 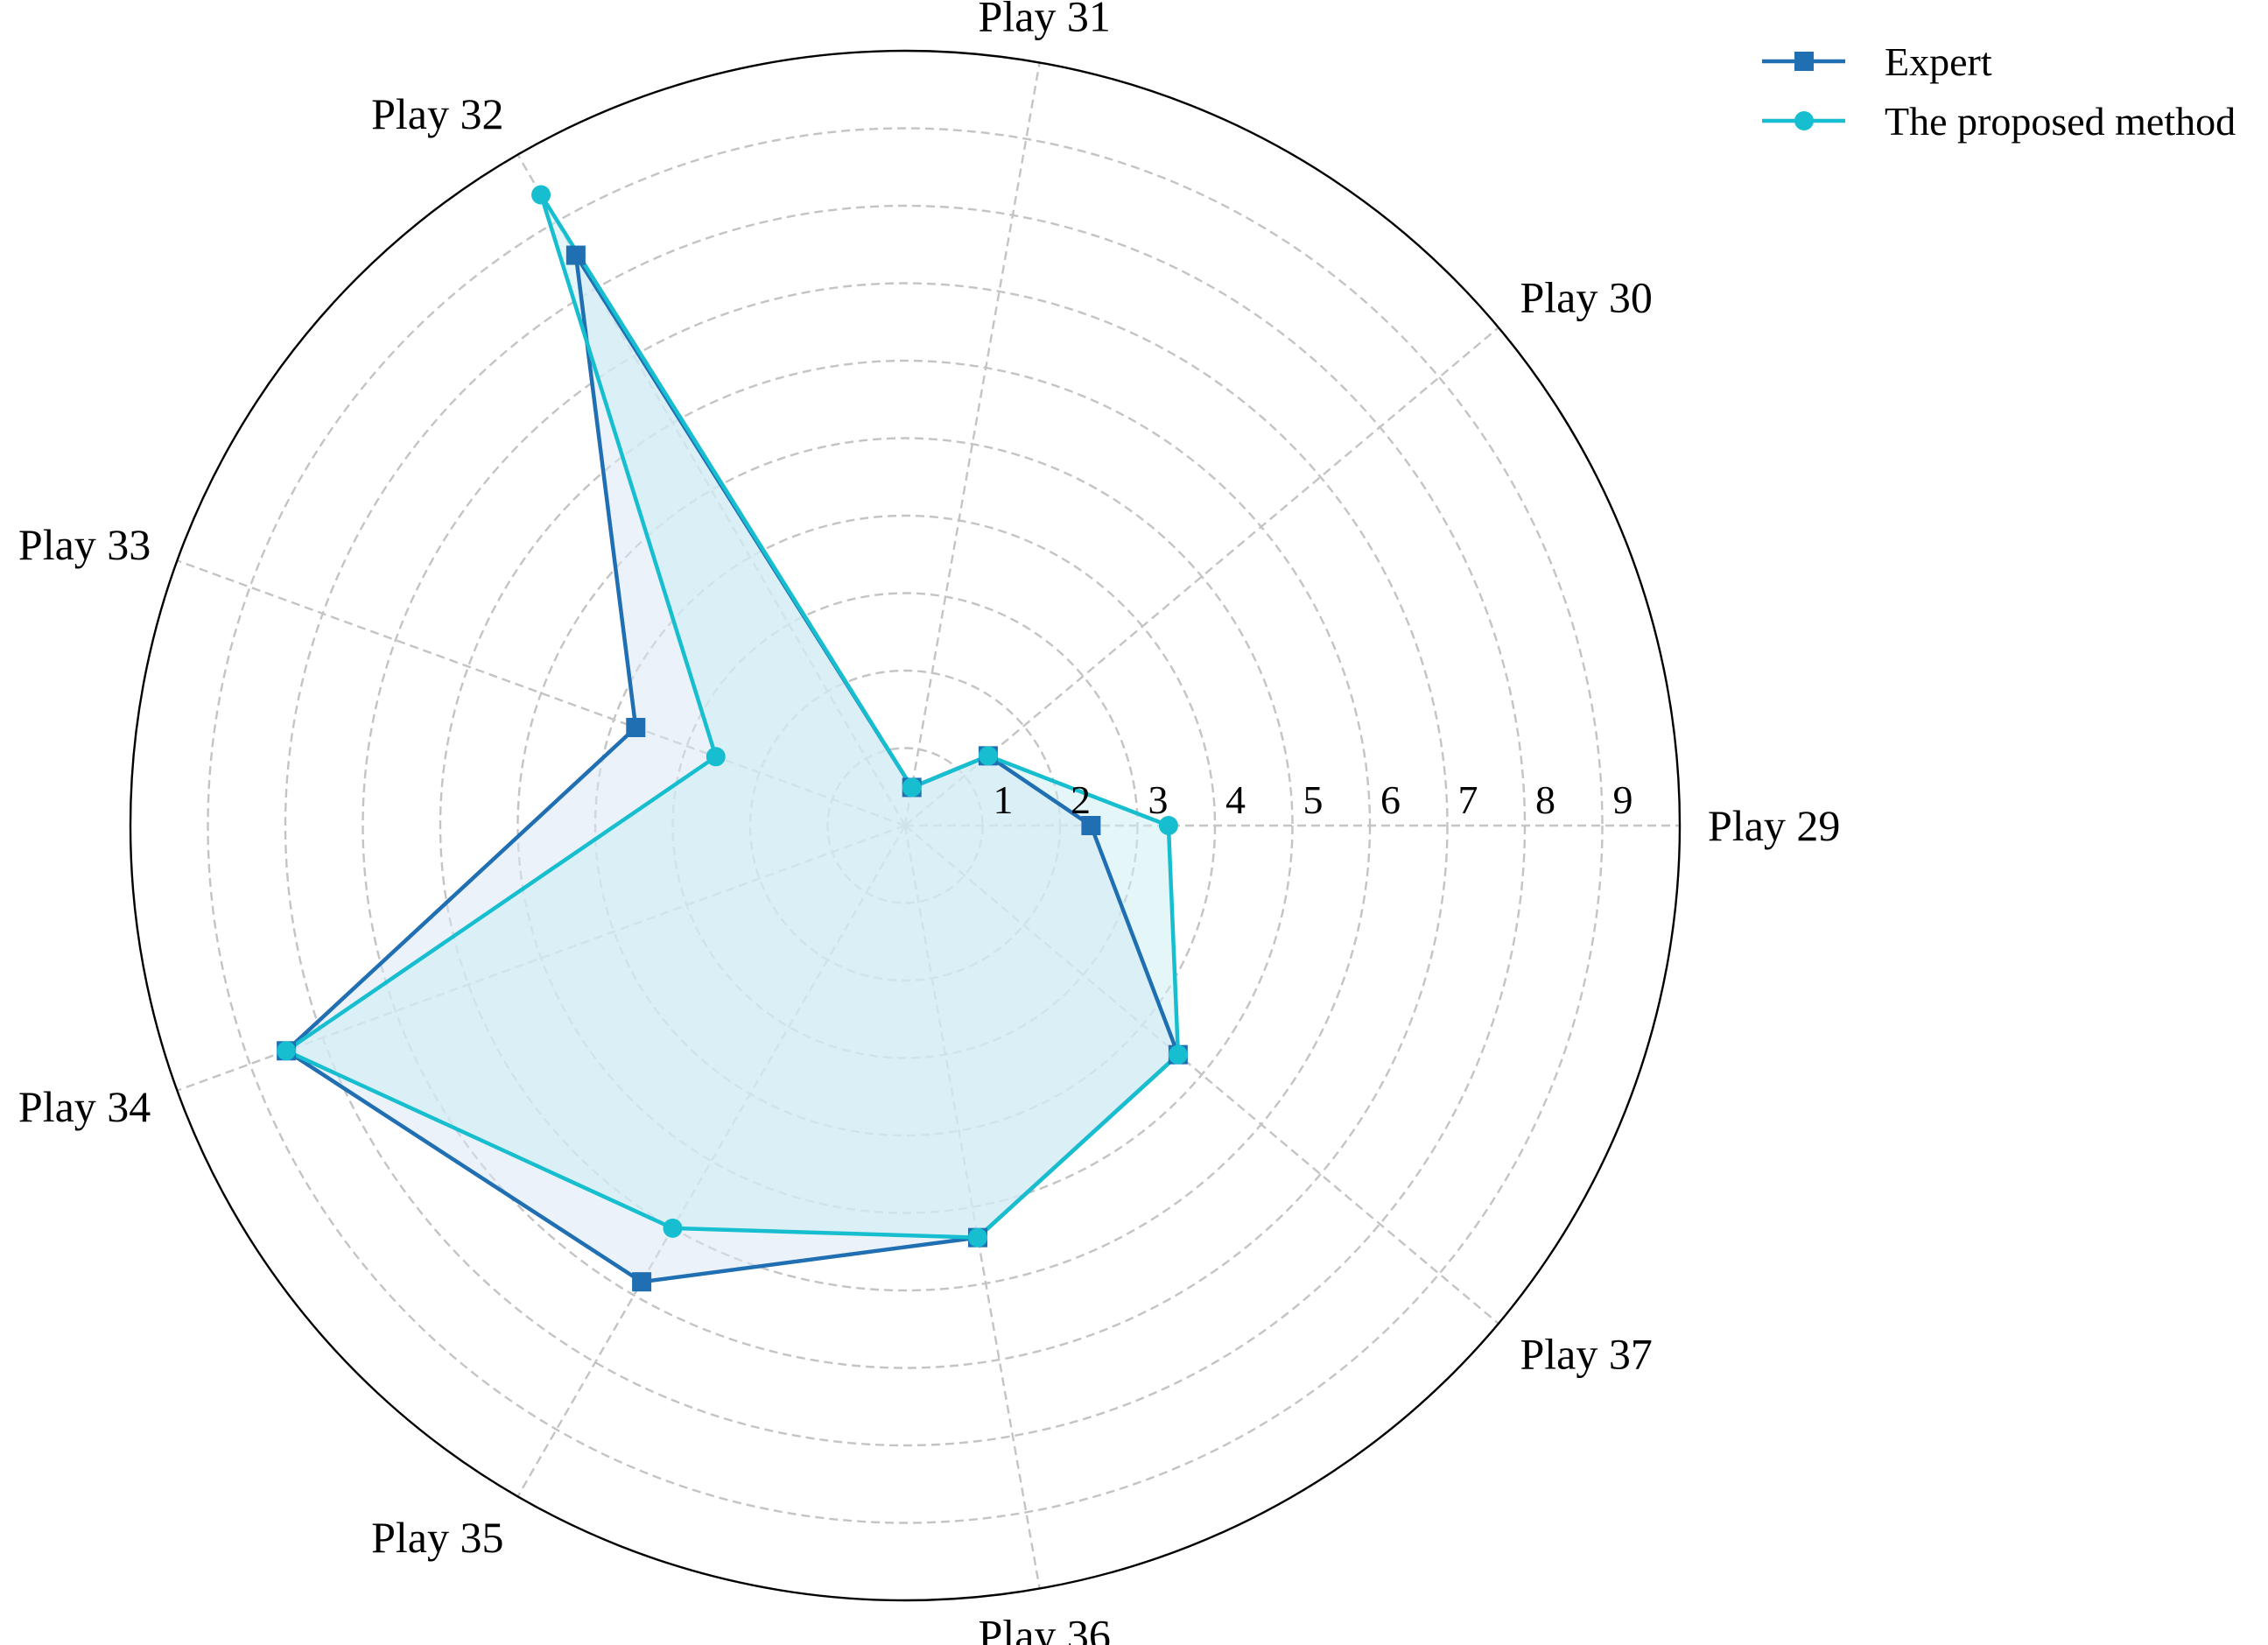 I want to click on category-label-8: Play 36, so click(x=1045, y=1628).